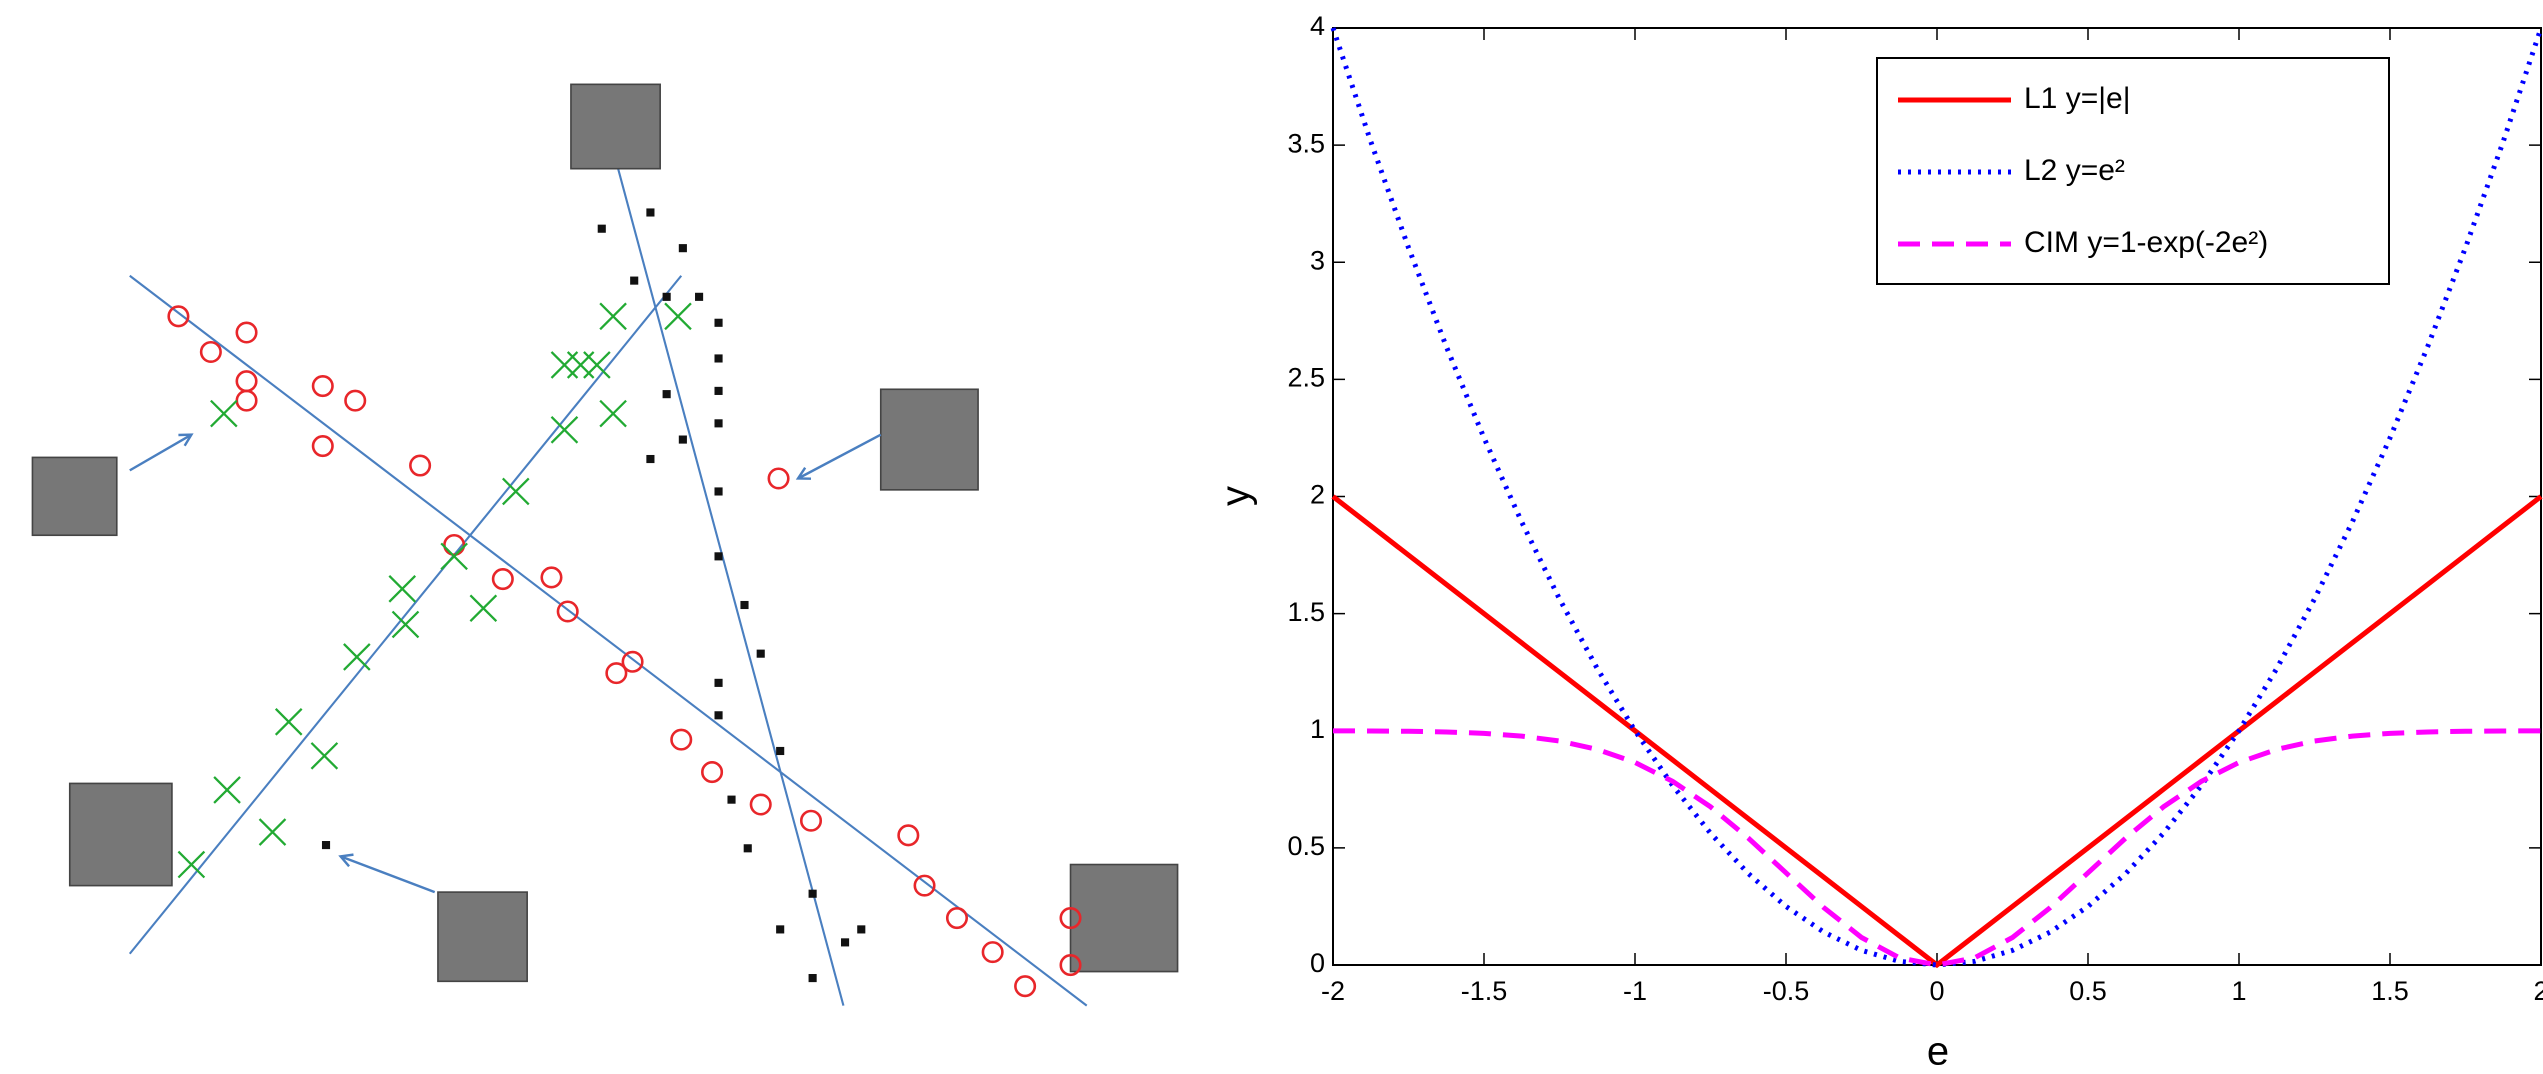 This screenshot has height=1074, width=2543. Describe the element at coordinates (1317, 495) in the screenshot. I see `y-tick-label: 2` at that location.